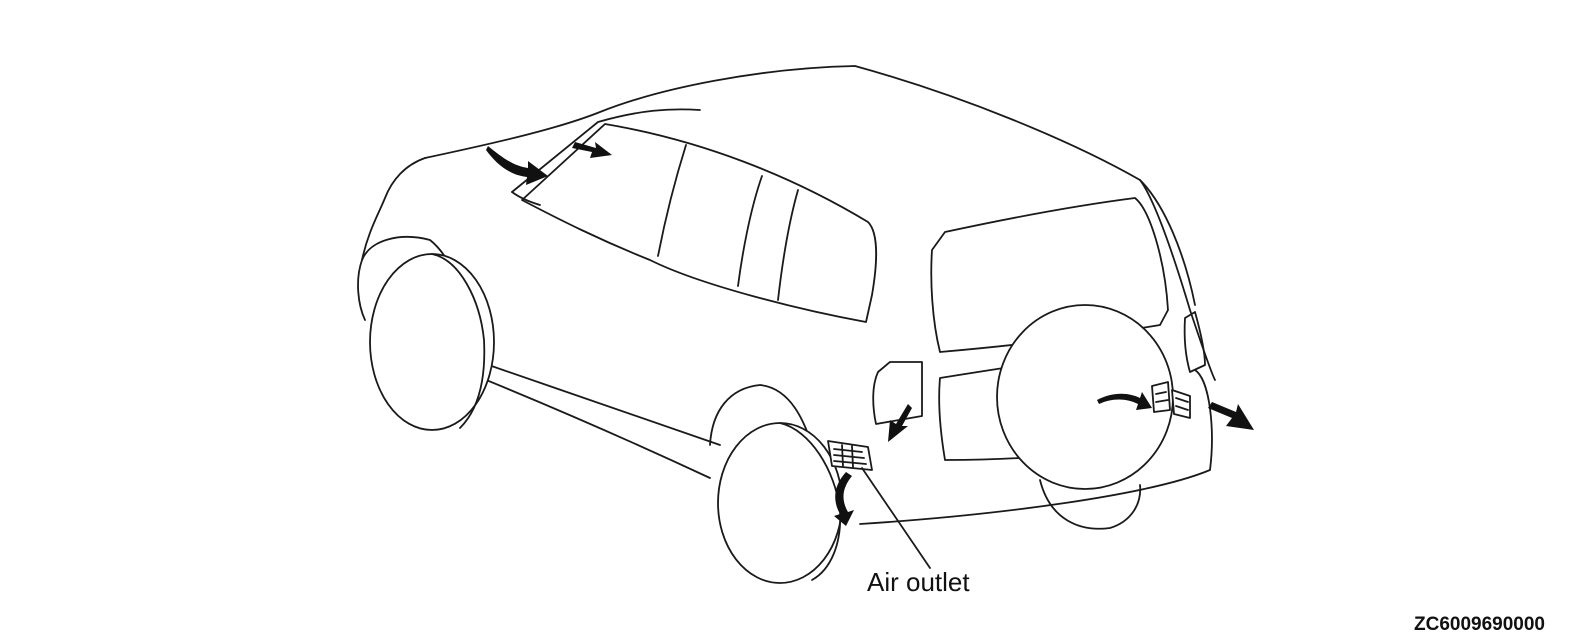 The image size is (1578, 642). Describe the element at coordinates (918, 582) in the screenshot. I see `air-outlet-label: Air outlet` at that location.